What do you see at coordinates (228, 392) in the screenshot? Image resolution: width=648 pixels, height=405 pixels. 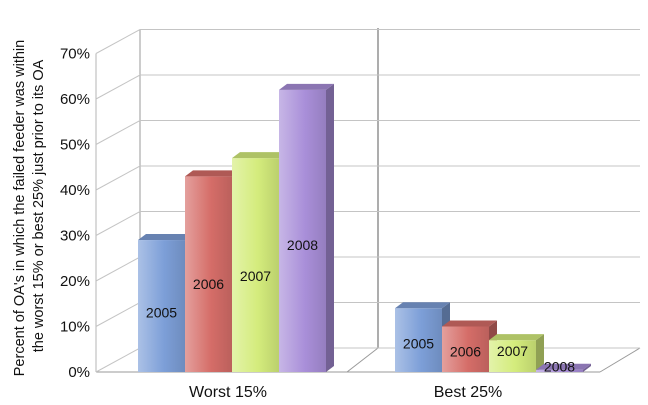 I see `category-label: Worst 15%` at bounding box center [228, 392].